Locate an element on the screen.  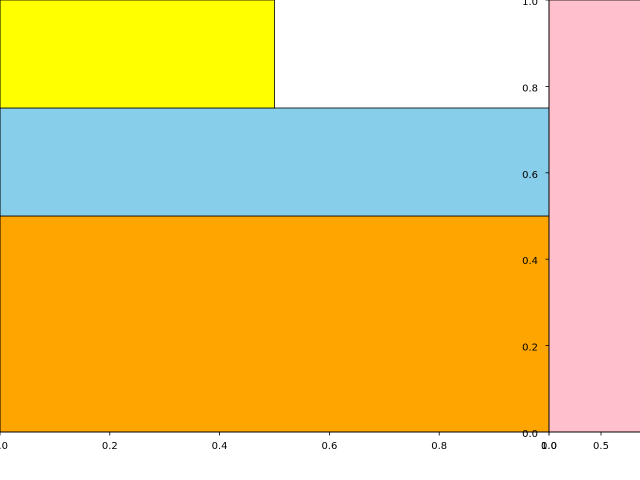
main-x-tick-label: 1.0 is located at coordinates (549, 446).